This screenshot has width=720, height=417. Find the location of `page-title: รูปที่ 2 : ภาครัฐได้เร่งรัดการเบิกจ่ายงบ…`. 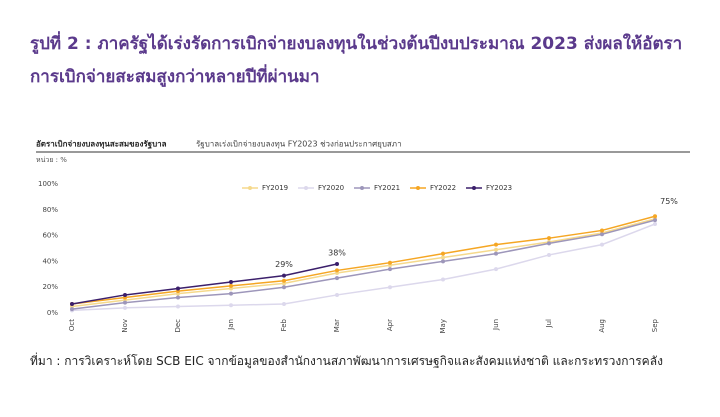

page-title: รูปที่ 2 : ภาครัฐได้เร่งรัดการเบิกจ่ายงบ… is located at coordinates (356, 60).